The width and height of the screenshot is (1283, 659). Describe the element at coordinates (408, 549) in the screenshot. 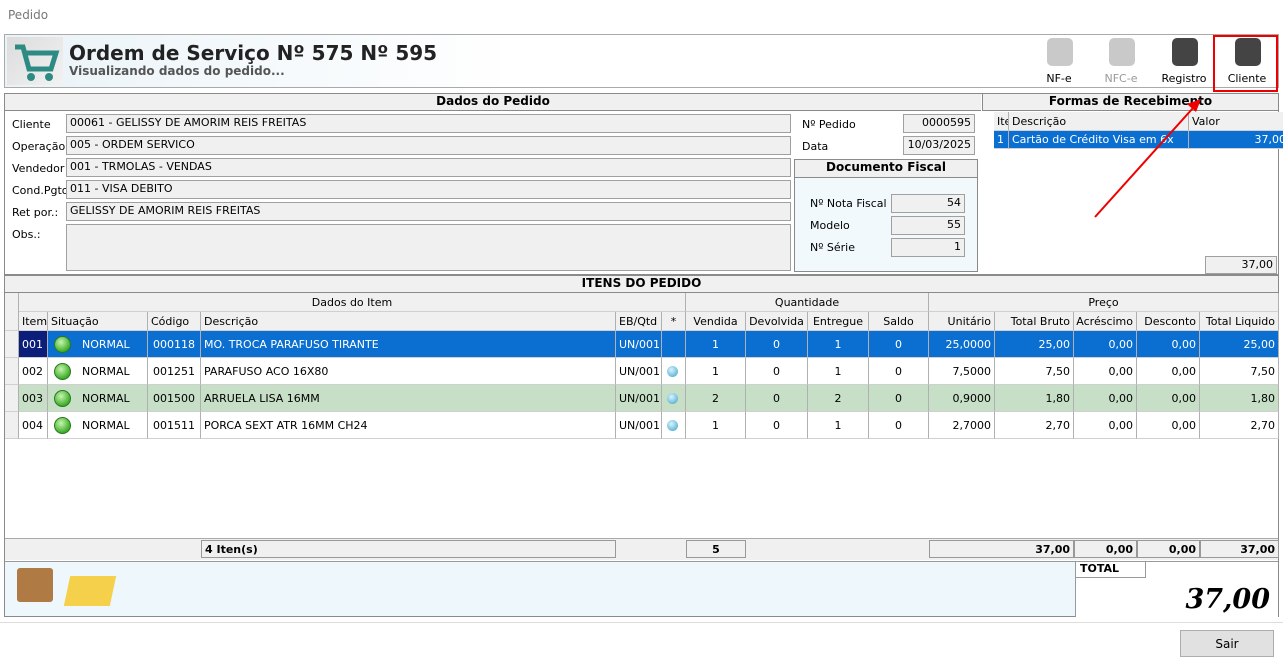

I see `footer-total: 4 Iten(s)` at that location.